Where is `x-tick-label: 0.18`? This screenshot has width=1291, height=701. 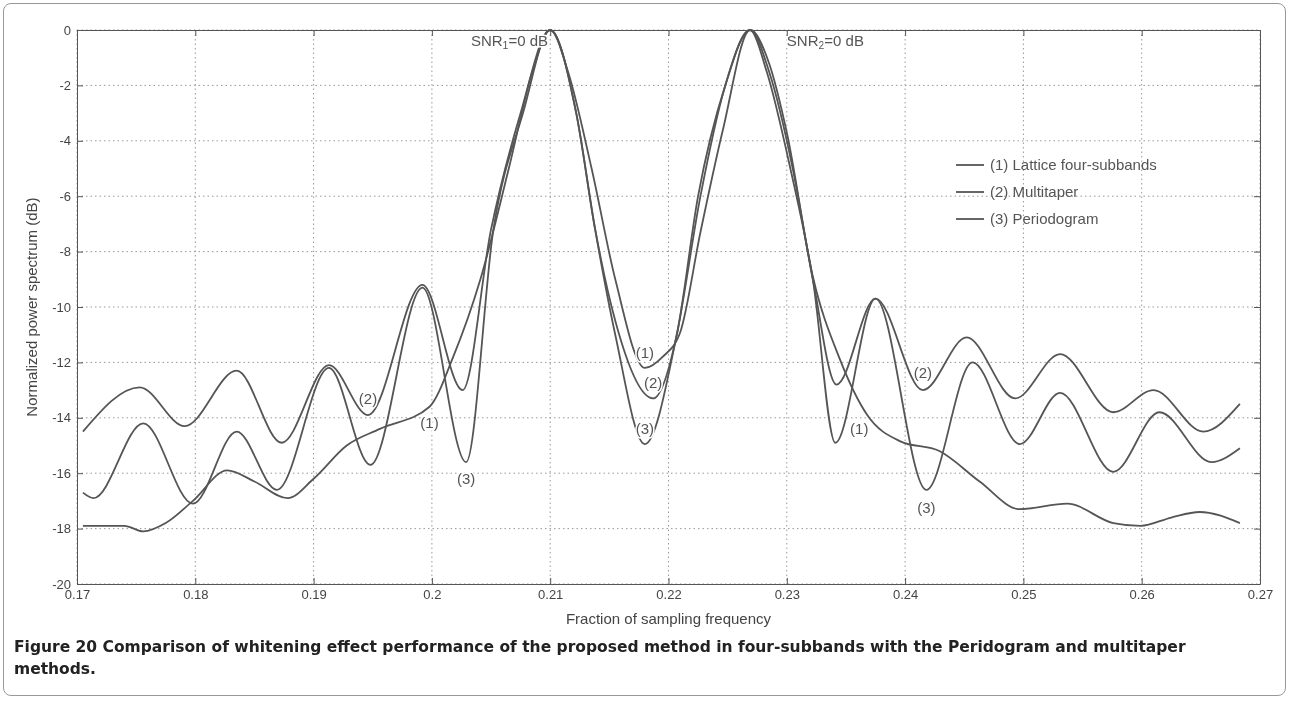 x-tick-label: 0.18 is located at coordinates (196, 595).